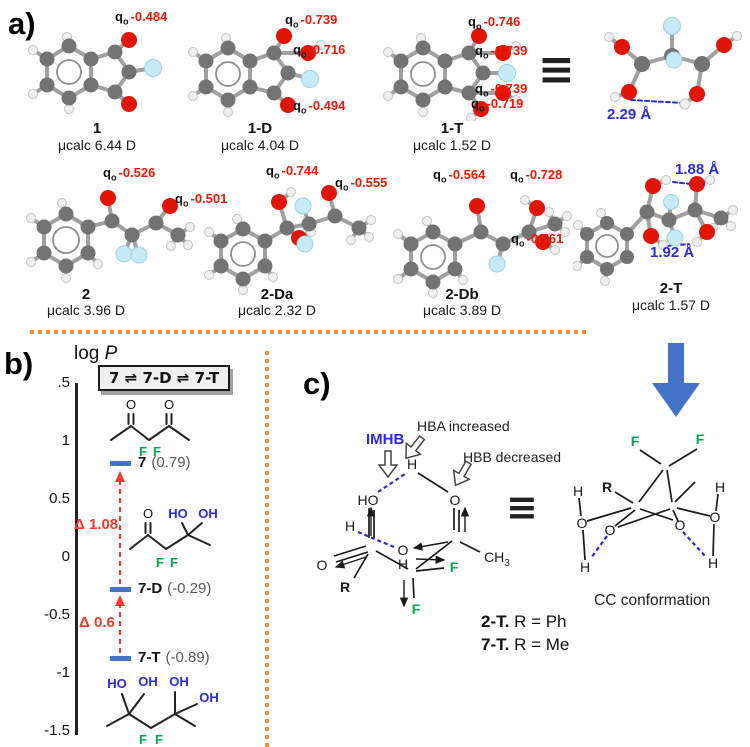  I want to click on level-mark-7t, so click(120, 658).